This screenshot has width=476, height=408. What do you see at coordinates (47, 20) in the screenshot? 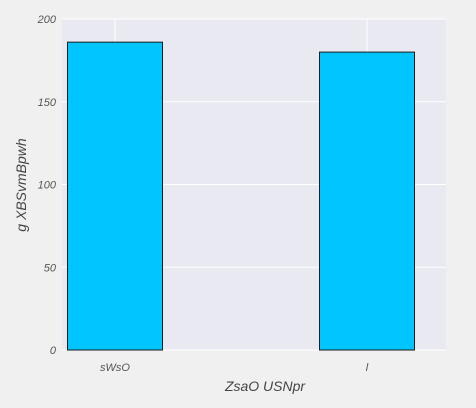
I see `y-tick-label: 200` at bounding box center [47, 20].